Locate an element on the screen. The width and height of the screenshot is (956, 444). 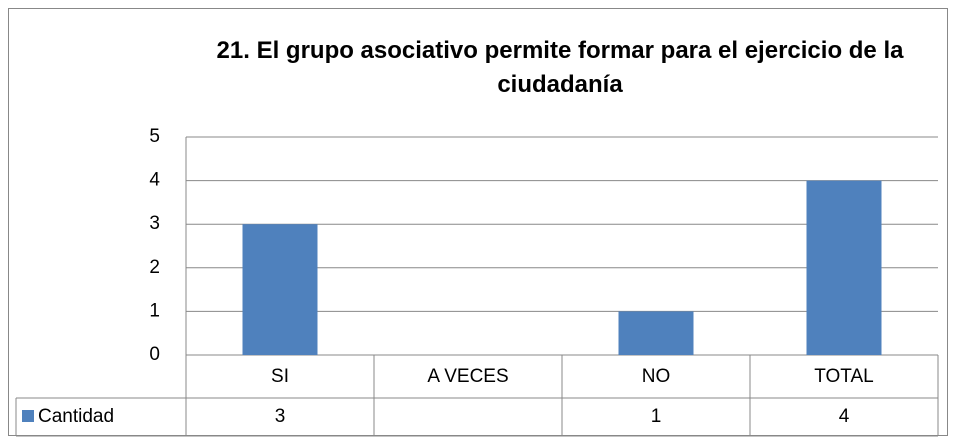
legend-swatch is located at coordinates (28, 416).